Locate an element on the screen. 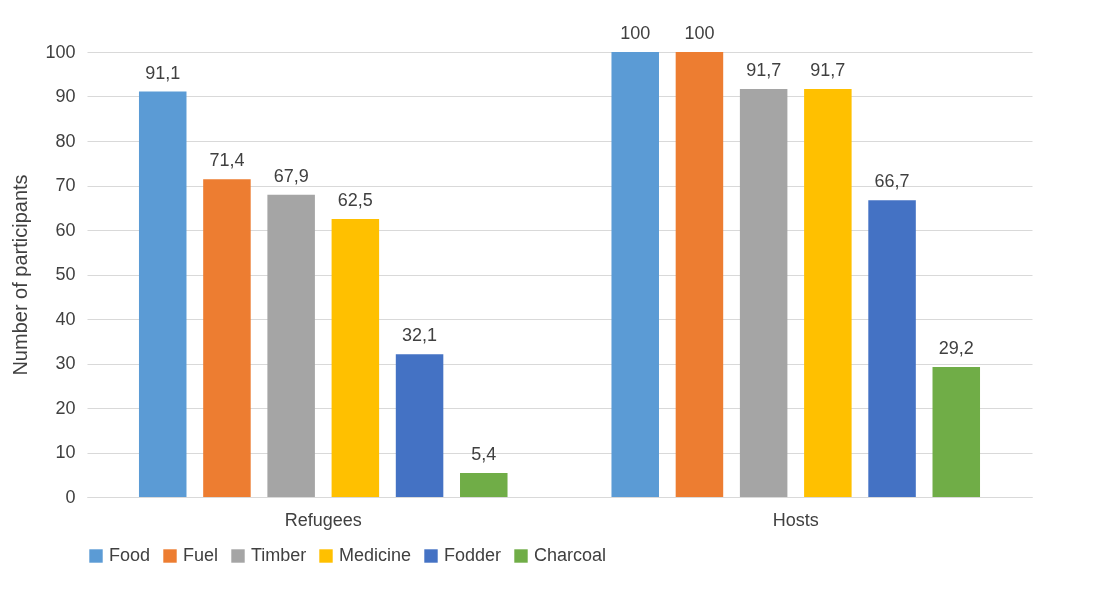 The image size is (1098, 600). legend-label: Fuel is located at coordinates (201, 555).